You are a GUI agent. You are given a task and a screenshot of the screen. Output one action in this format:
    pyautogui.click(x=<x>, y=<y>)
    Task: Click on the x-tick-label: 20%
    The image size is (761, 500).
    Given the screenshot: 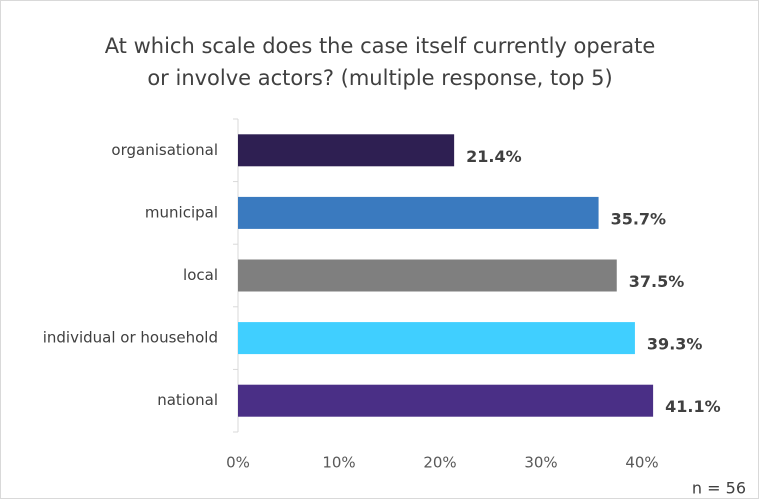 What is the action you would take?
    pyautogui.click(x=439, y=463)
    